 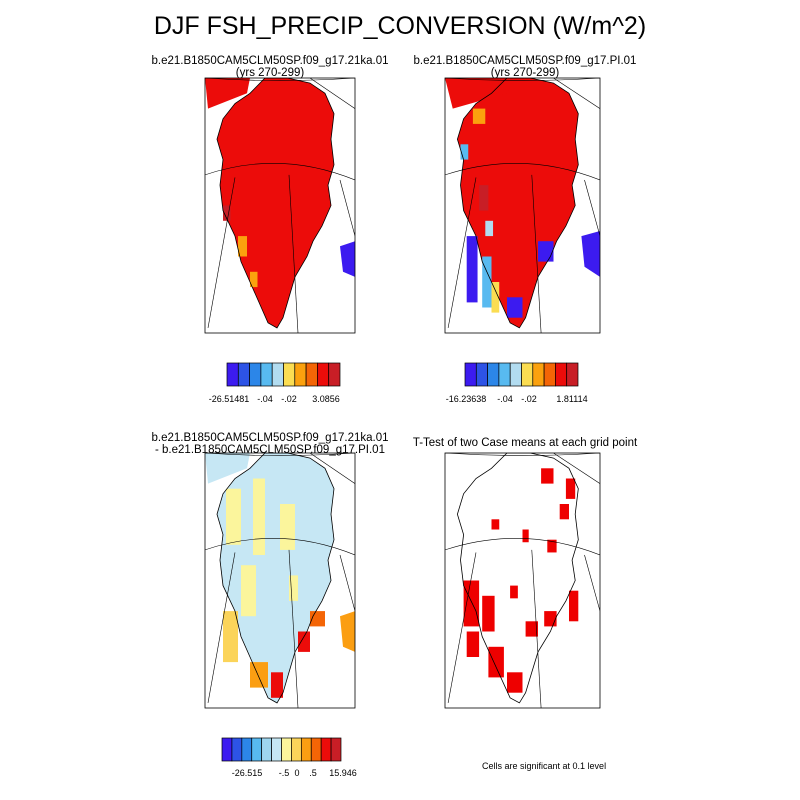 I want to click on panel2-title-line2: (yrs 270-299), so click(x=525, y=73).